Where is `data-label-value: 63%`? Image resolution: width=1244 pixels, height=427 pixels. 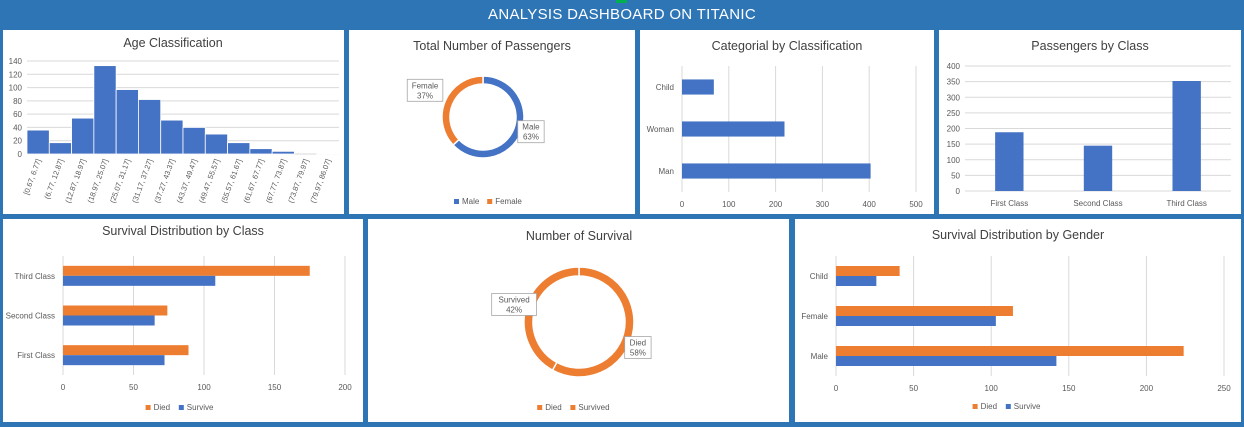 data-label-value: 63% is located at coordinates (531, 137).